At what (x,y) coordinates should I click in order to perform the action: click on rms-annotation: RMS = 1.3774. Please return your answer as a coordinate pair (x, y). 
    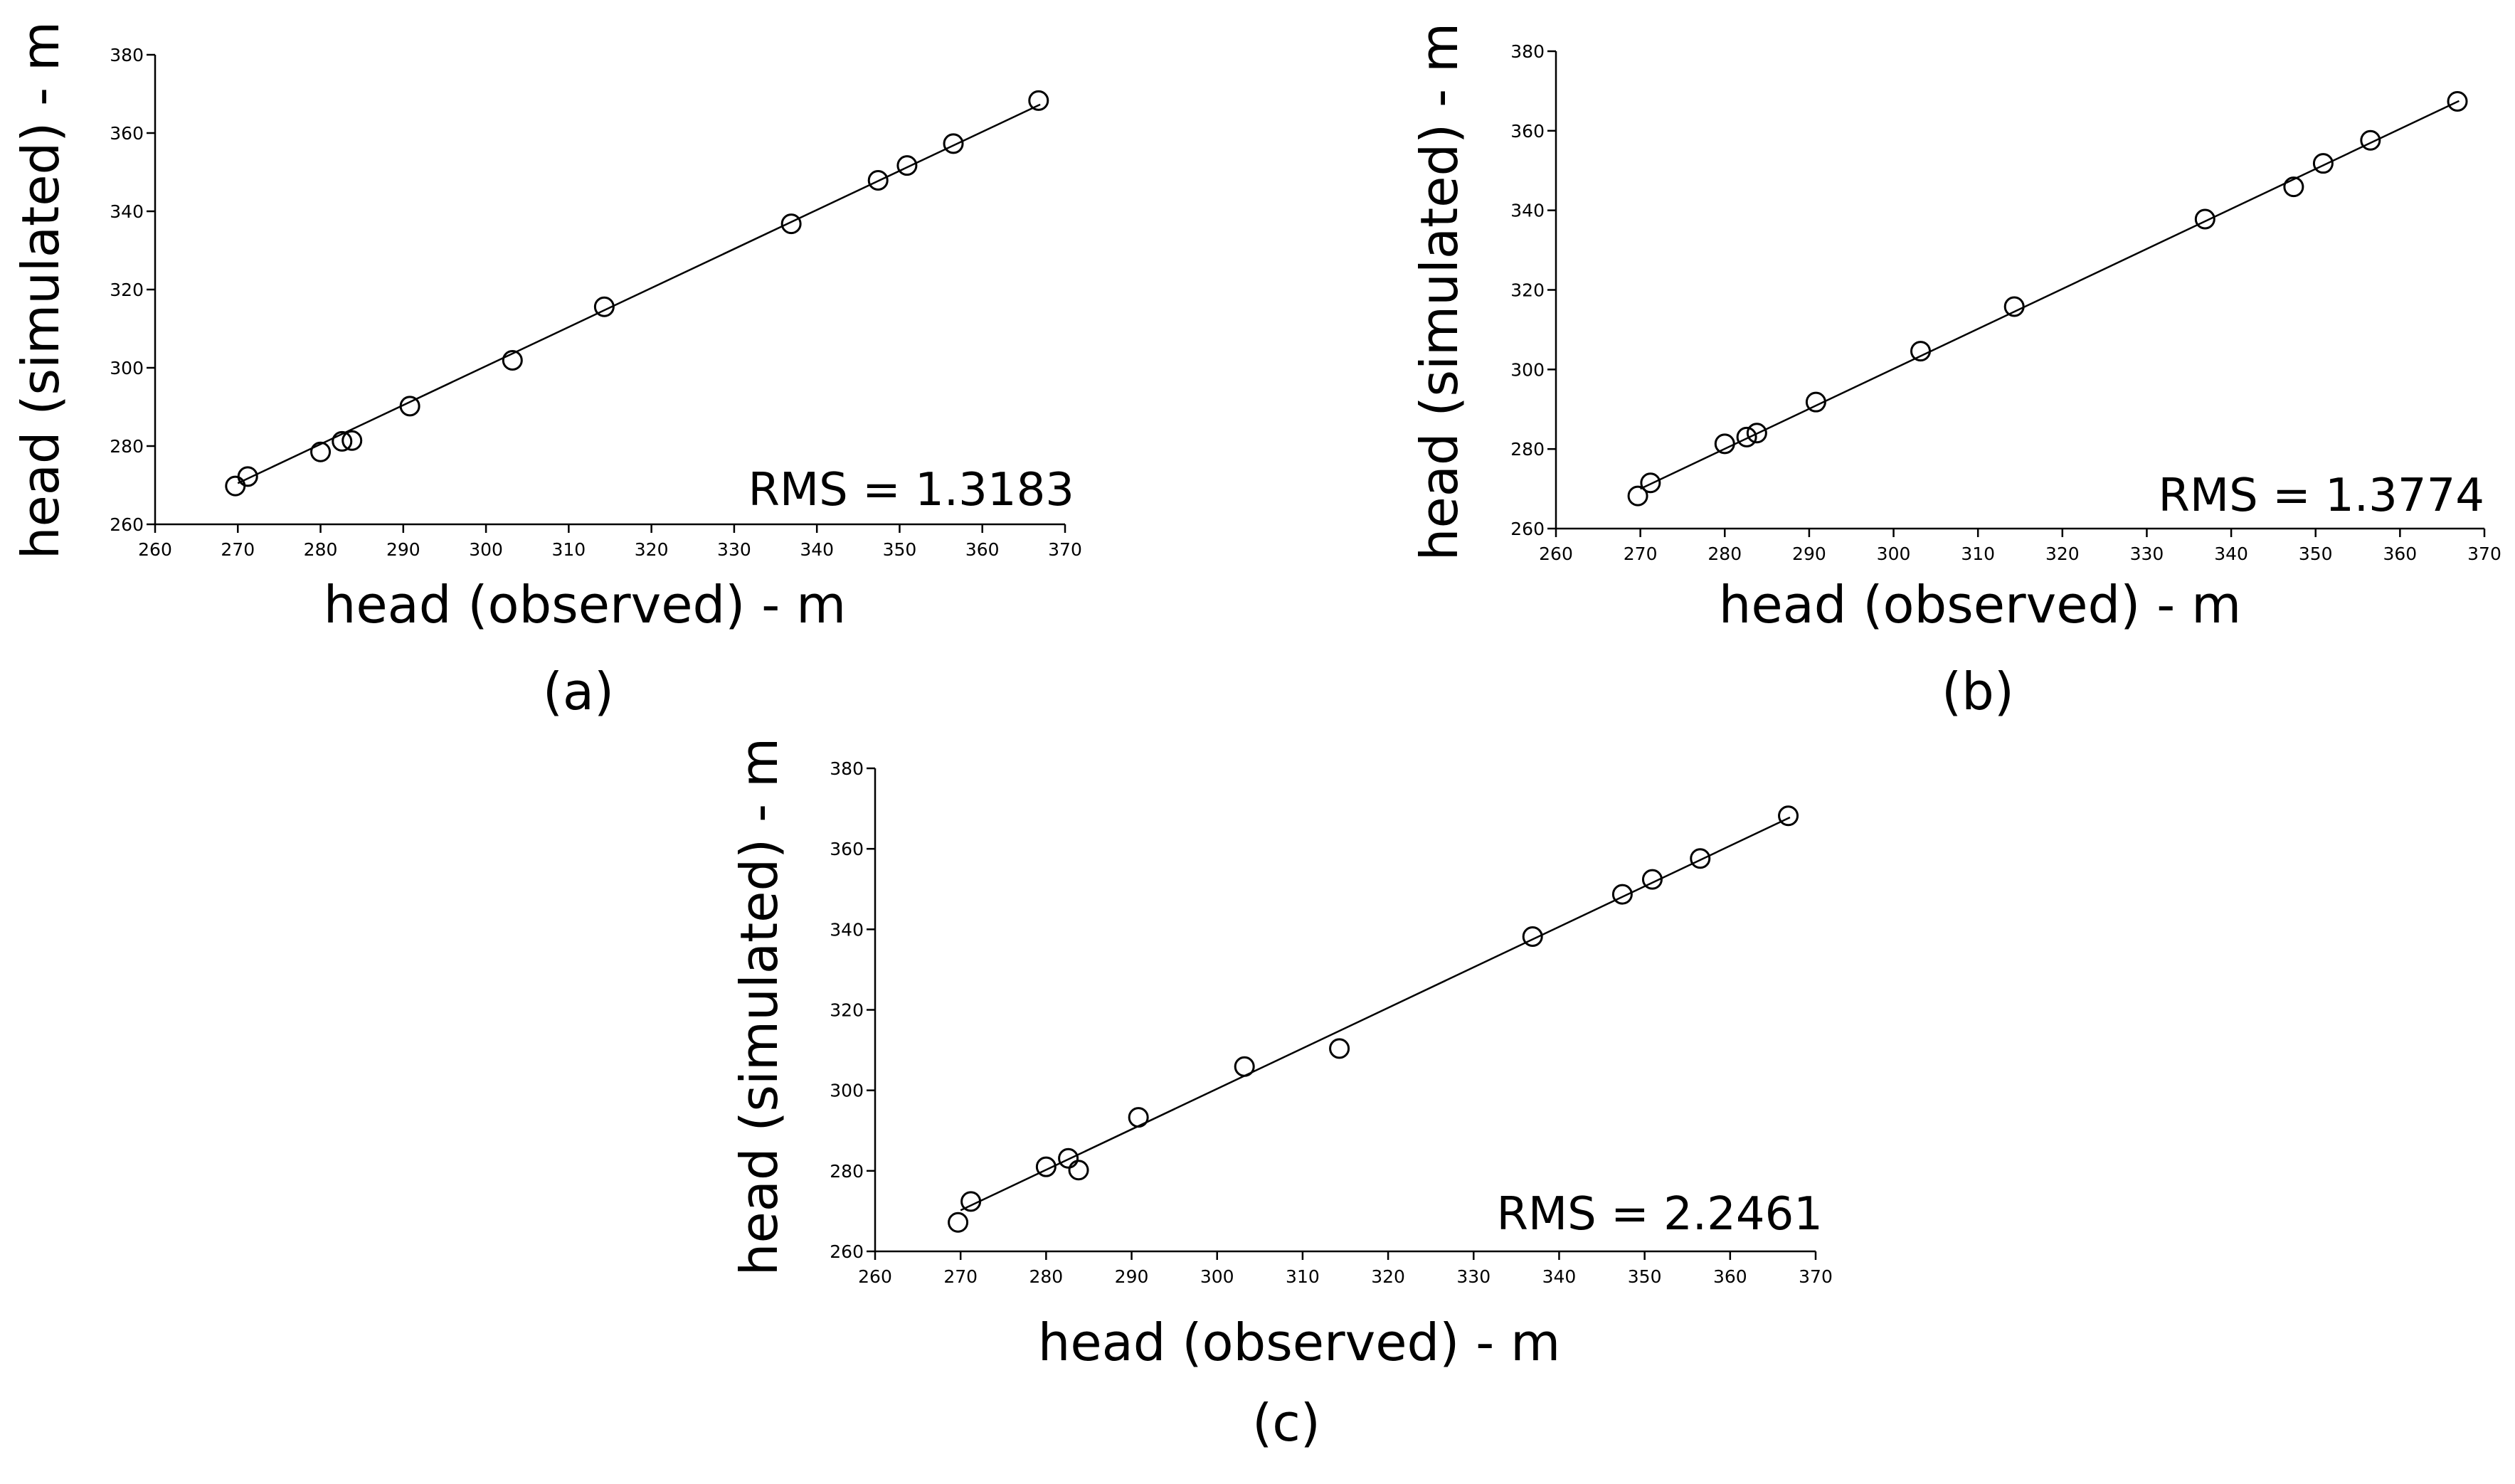
    Looking at the image, I should click on (2321, 496).